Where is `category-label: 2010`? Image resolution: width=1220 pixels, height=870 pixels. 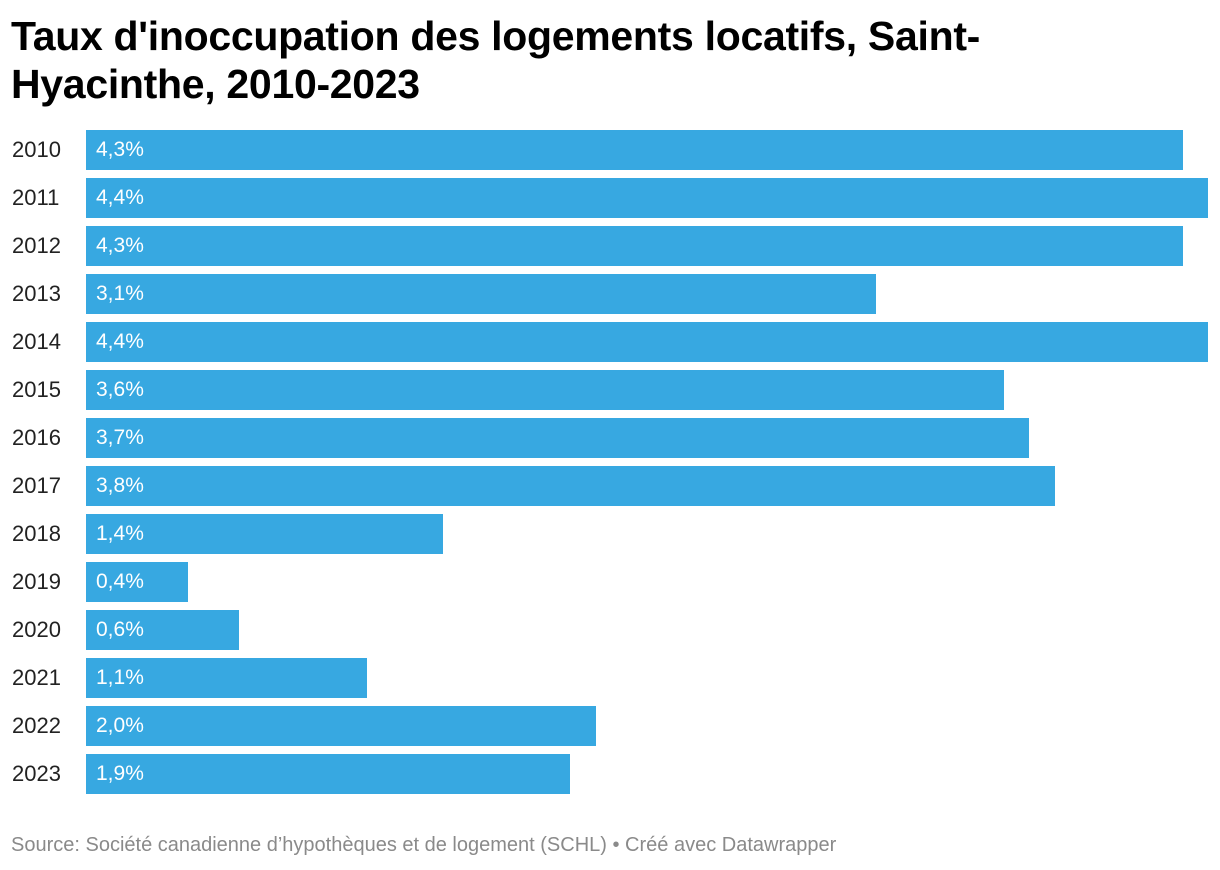
category-label: 2010 is located at coordinates (36, 149).